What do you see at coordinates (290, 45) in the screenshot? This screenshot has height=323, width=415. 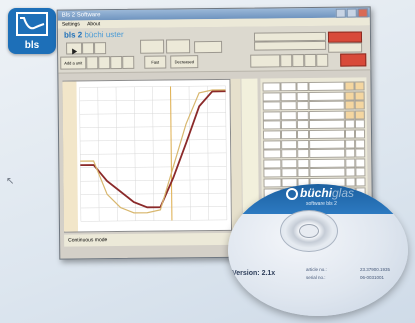 I see `experiment-field` at bounding box center [290, 45].